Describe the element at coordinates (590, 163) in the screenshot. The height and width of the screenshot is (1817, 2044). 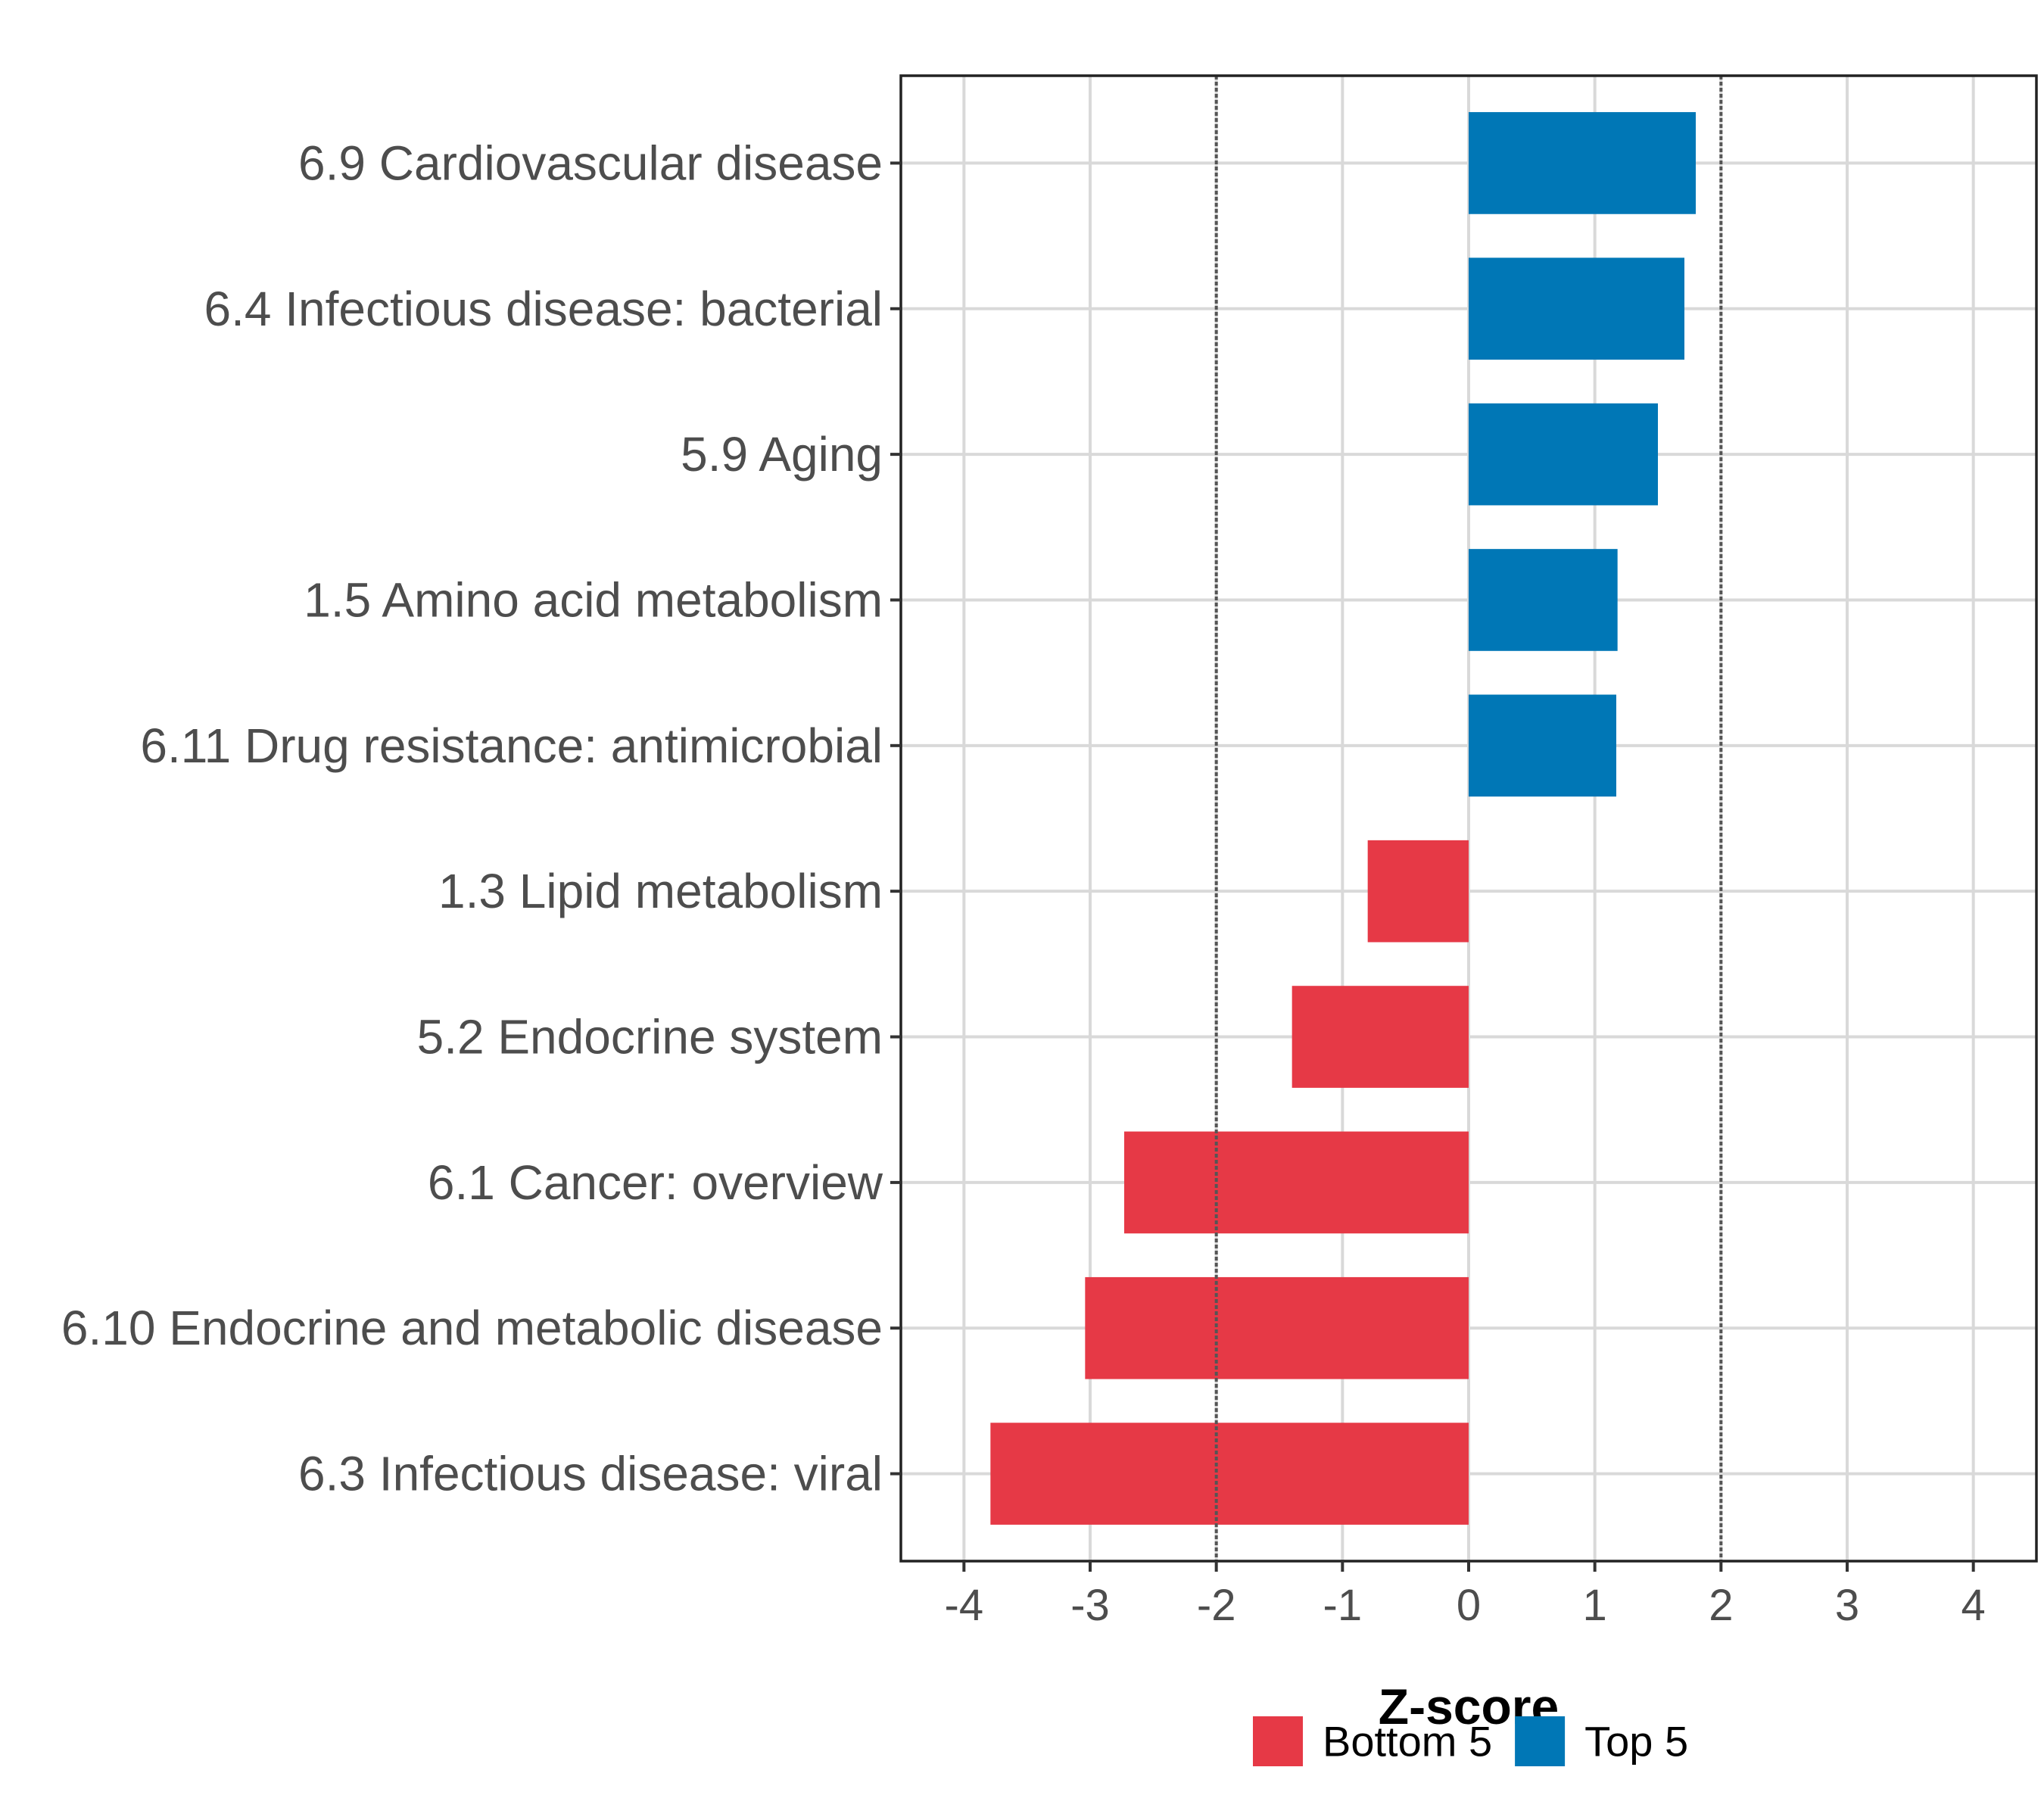
I see `category-label: 6.9 Cardiovascular disease` at that location.